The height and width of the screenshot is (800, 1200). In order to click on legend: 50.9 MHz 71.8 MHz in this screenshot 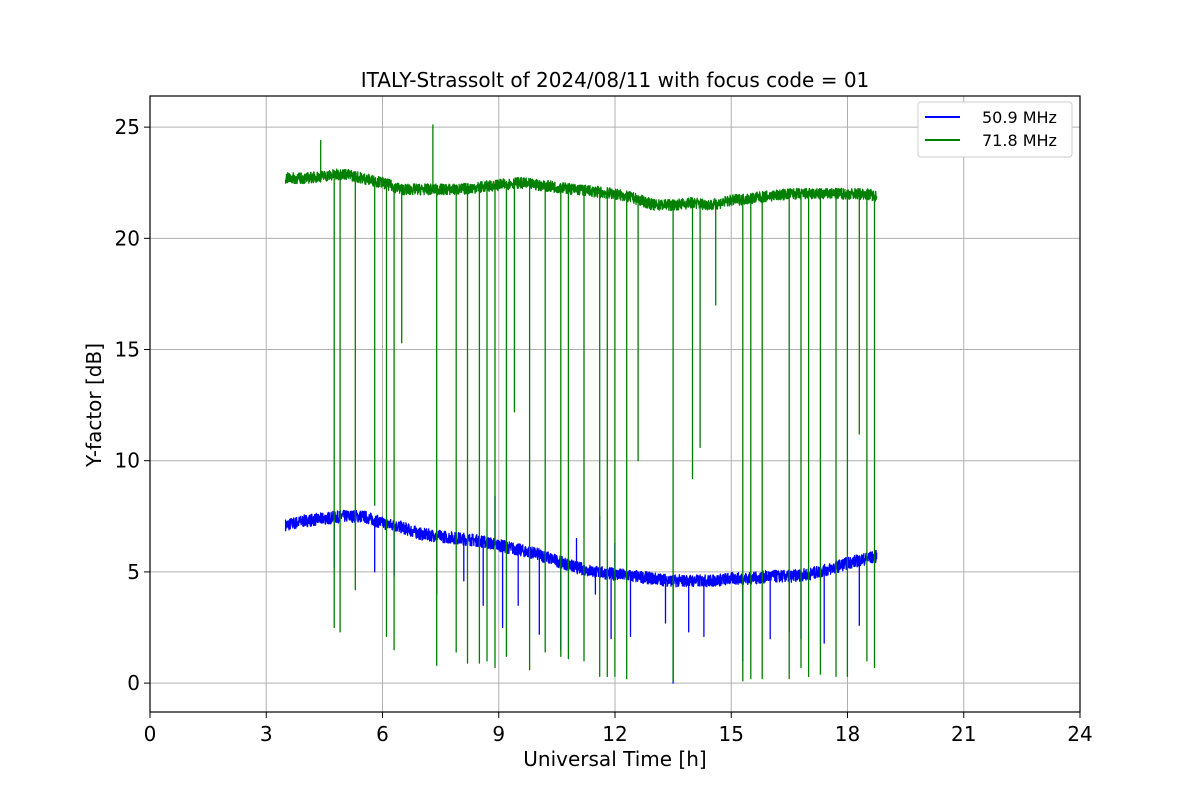, I will do `click(995, 129)`.